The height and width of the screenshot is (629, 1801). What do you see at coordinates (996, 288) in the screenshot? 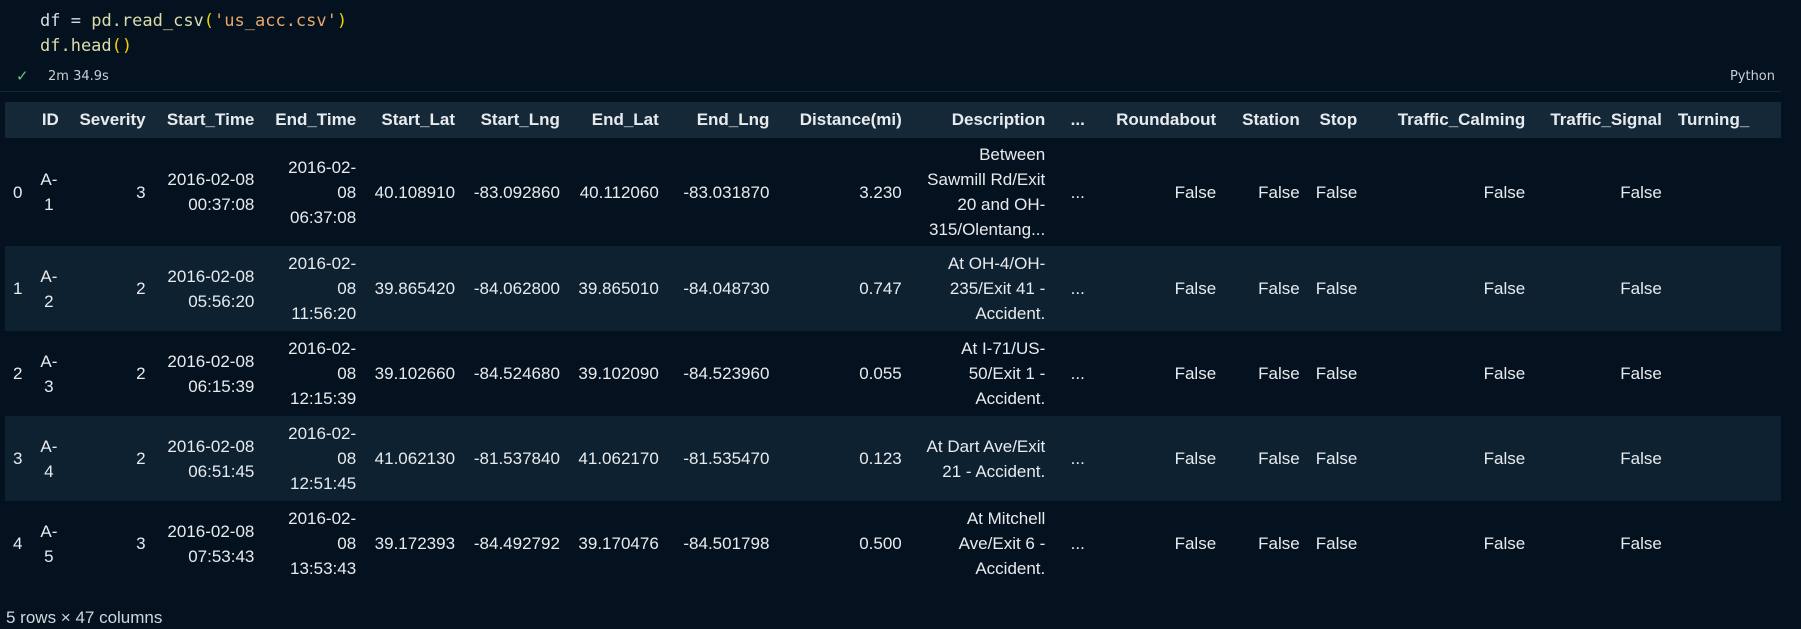
I see `table-cell: At OH-4/OH-235/Exit 41 - Accident.` at bounding box center [996, 288].